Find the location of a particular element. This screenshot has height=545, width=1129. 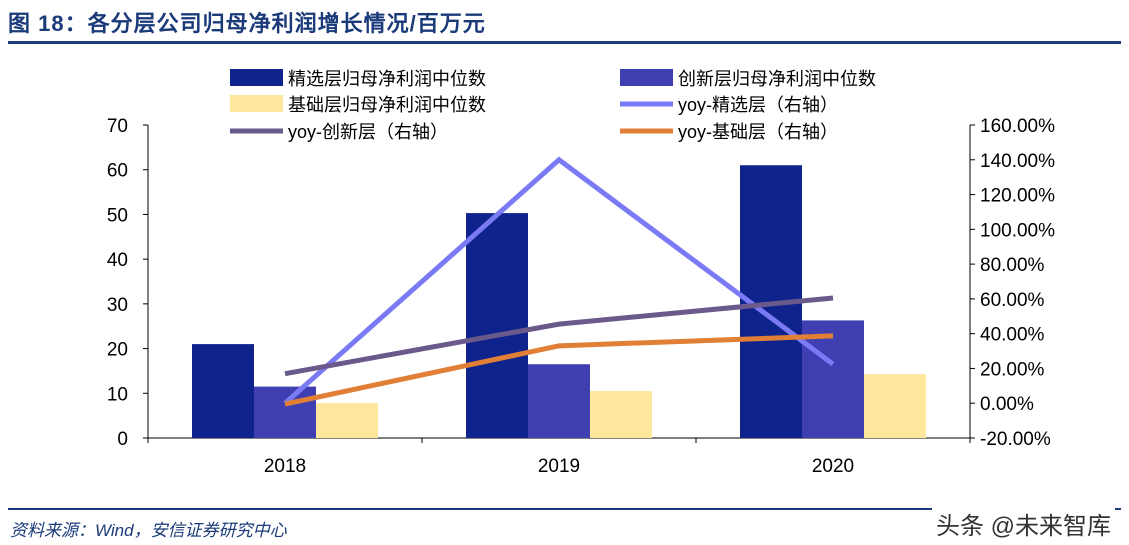

right-tick-label: 80.00% is located at coordinates (1012, 265).